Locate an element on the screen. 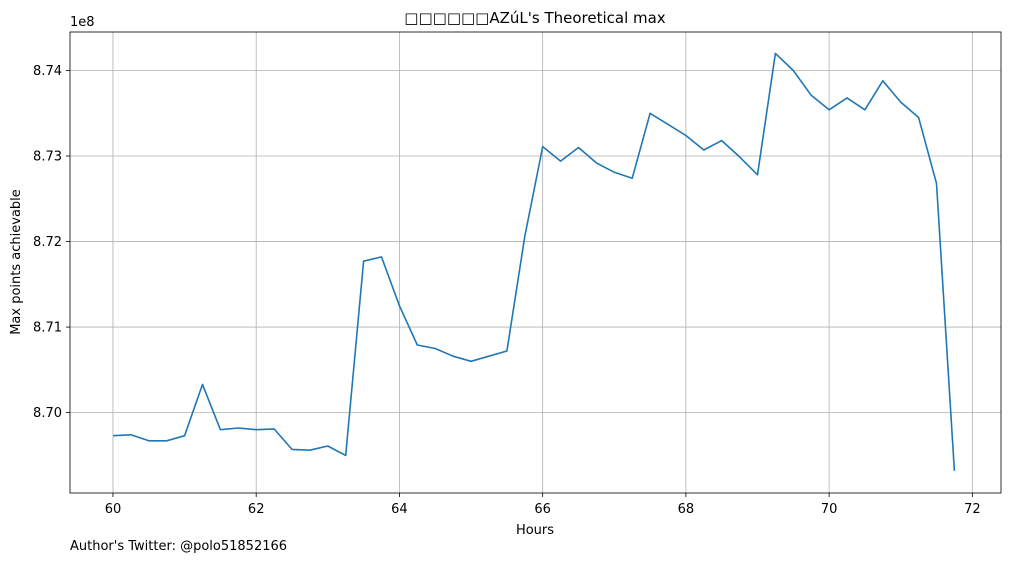 The height and width of the screenshot is (563, 1010). y-tick-label: 8.74 is located at coordinates (47, 71).